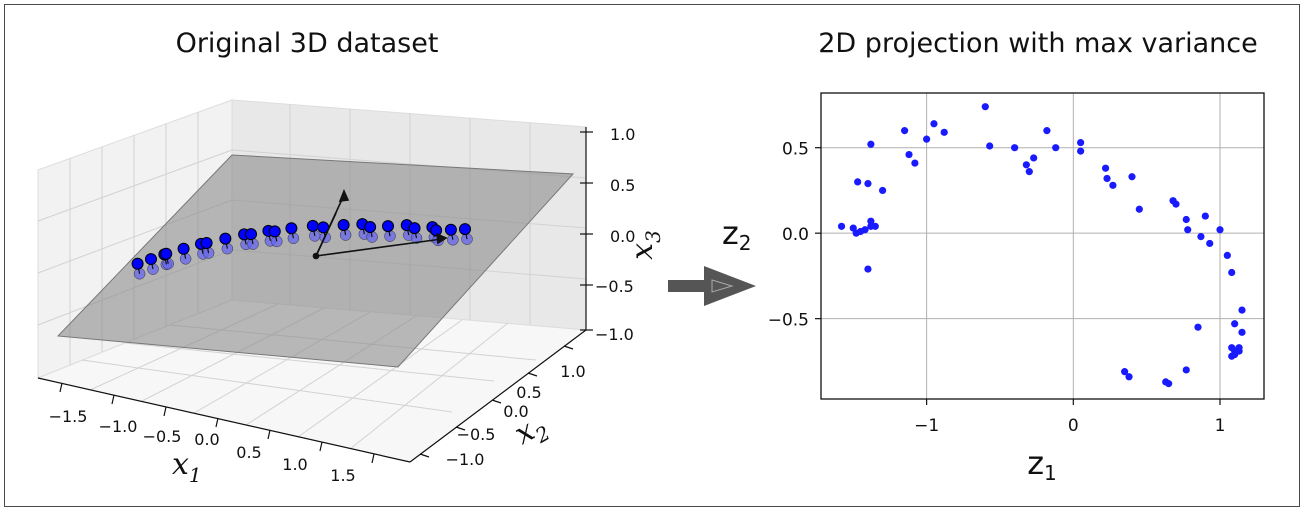  Describe the element at coordinates (1073, 426) in the screenshot. I see `x-tick-label: 0` at that location.